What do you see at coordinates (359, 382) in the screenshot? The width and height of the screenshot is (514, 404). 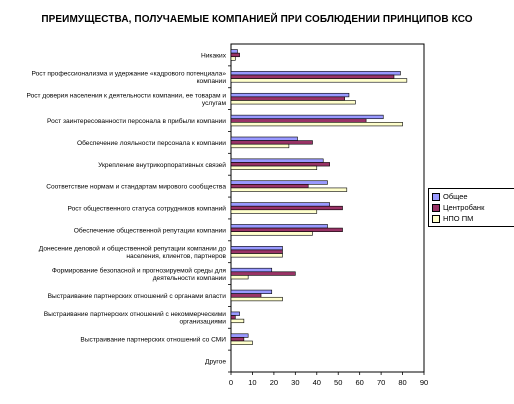 I see `x-tick-label-6: 60` at bounding box center [359, 382].